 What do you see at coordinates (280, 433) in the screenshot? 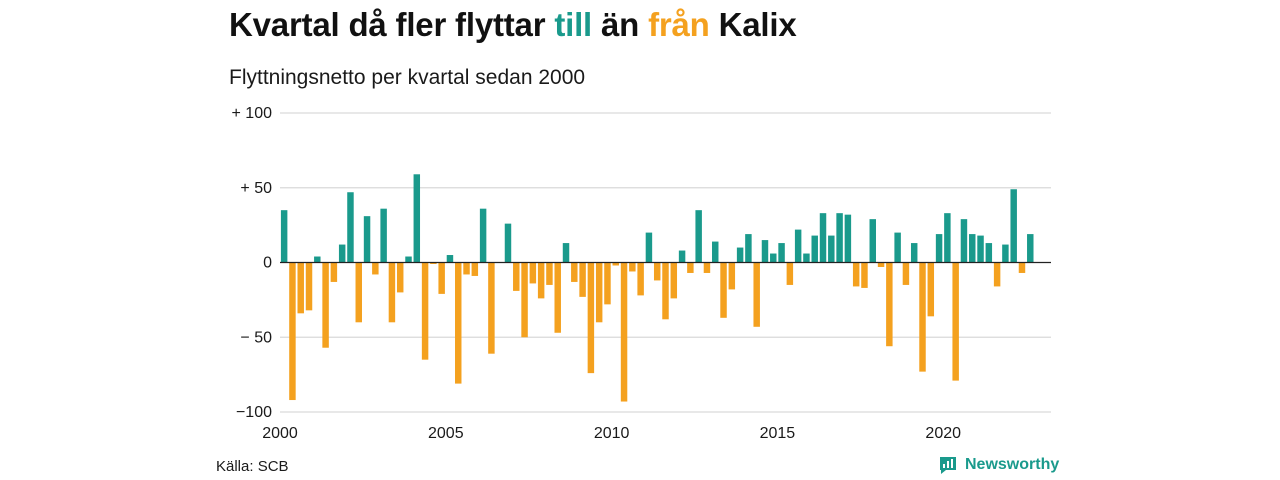
I see `x-tick-label: 2000` at bounding box center [280, 433].